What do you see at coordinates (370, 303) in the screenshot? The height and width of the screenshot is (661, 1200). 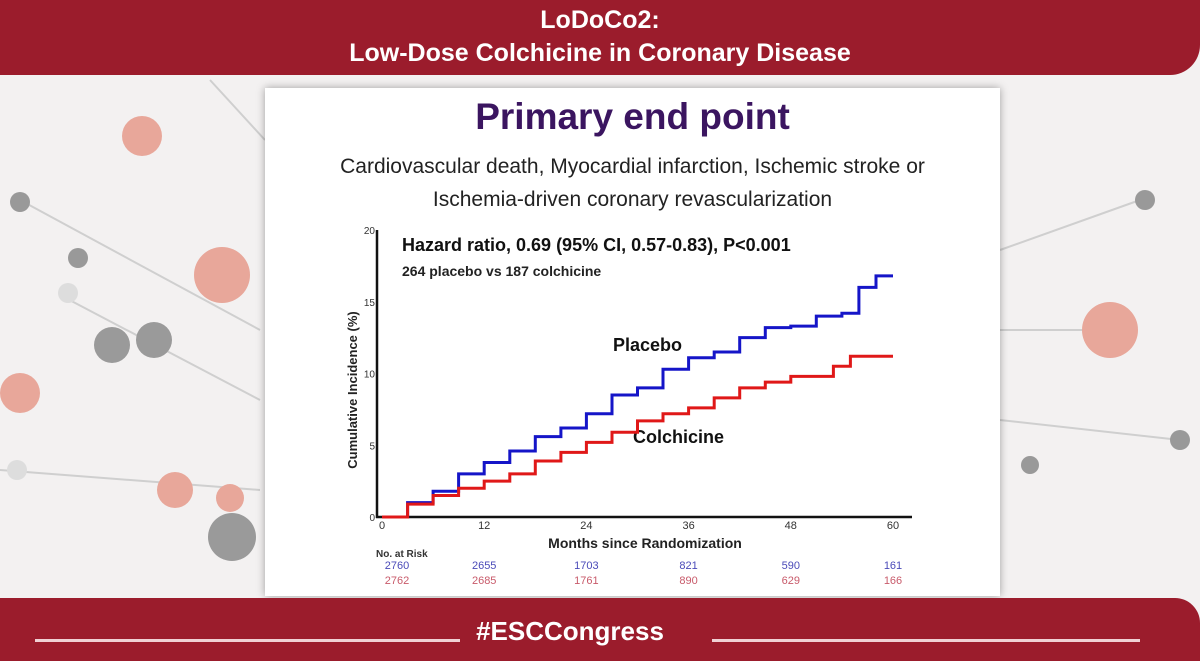 I see `y-tick-label: 15` at bounding box center [370, 303].